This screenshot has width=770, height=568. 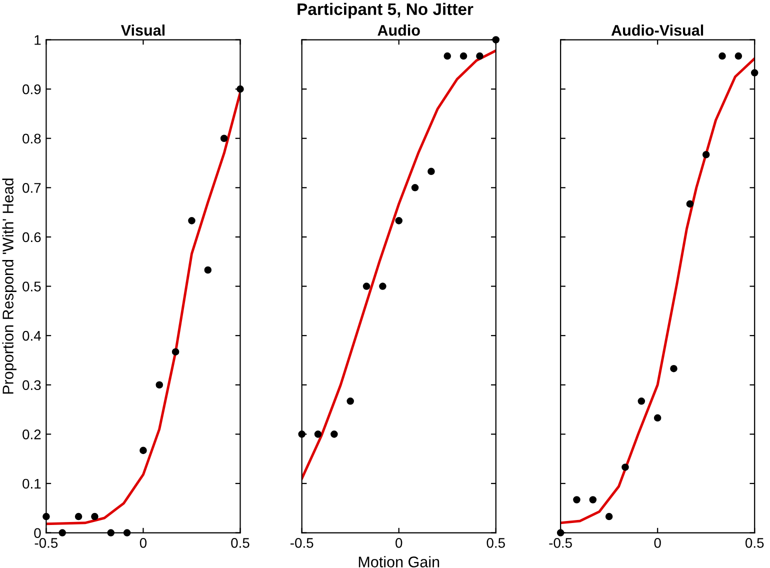 I want to click on text: Participant 5, No Jitter, so click(x=386, y=10).